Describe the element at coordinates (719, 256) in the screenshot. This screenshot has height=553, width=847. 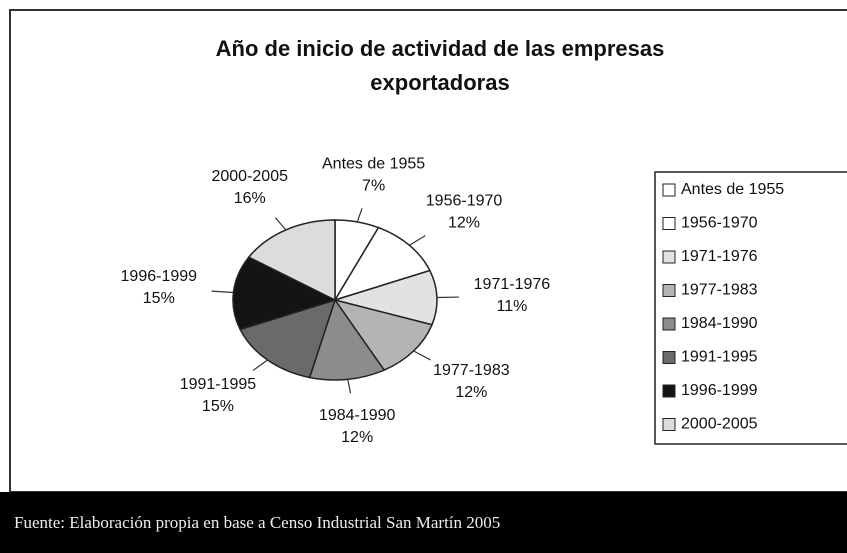
I see `legend-label: 1971-1976` at that location.